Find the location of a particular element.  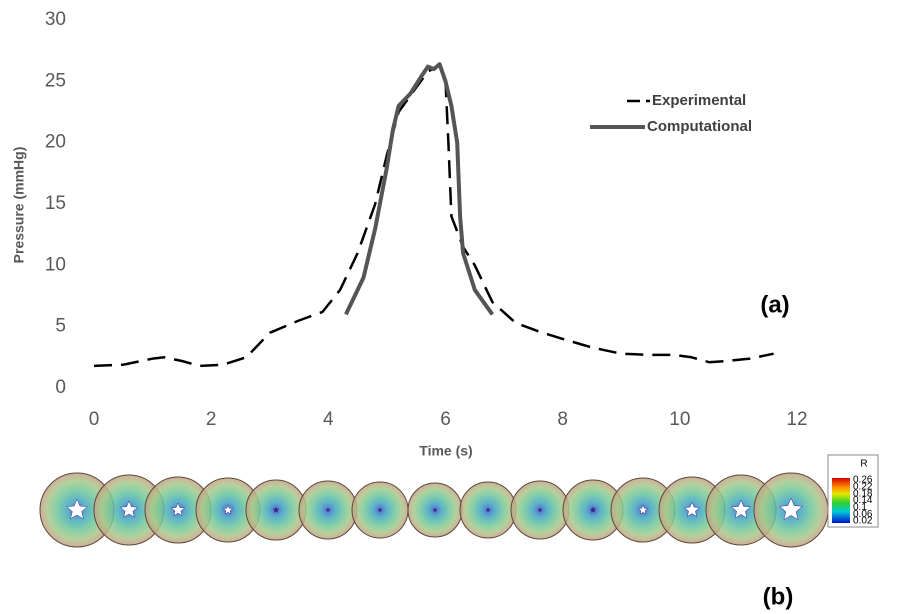

x-tick-label: 6 is located at coordinates (445, 419).